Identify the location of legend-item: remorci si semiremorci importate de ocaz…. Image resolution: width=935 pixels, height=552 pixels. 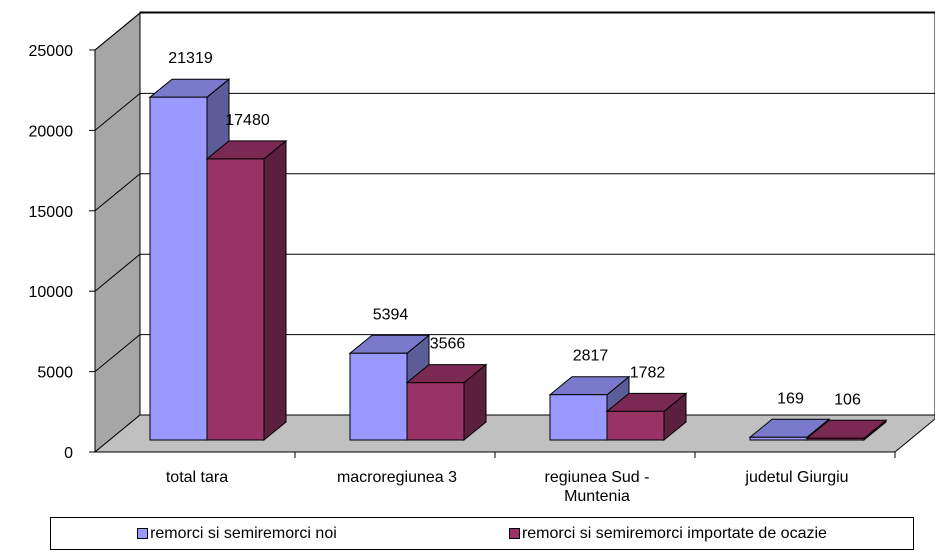
(667, 533).